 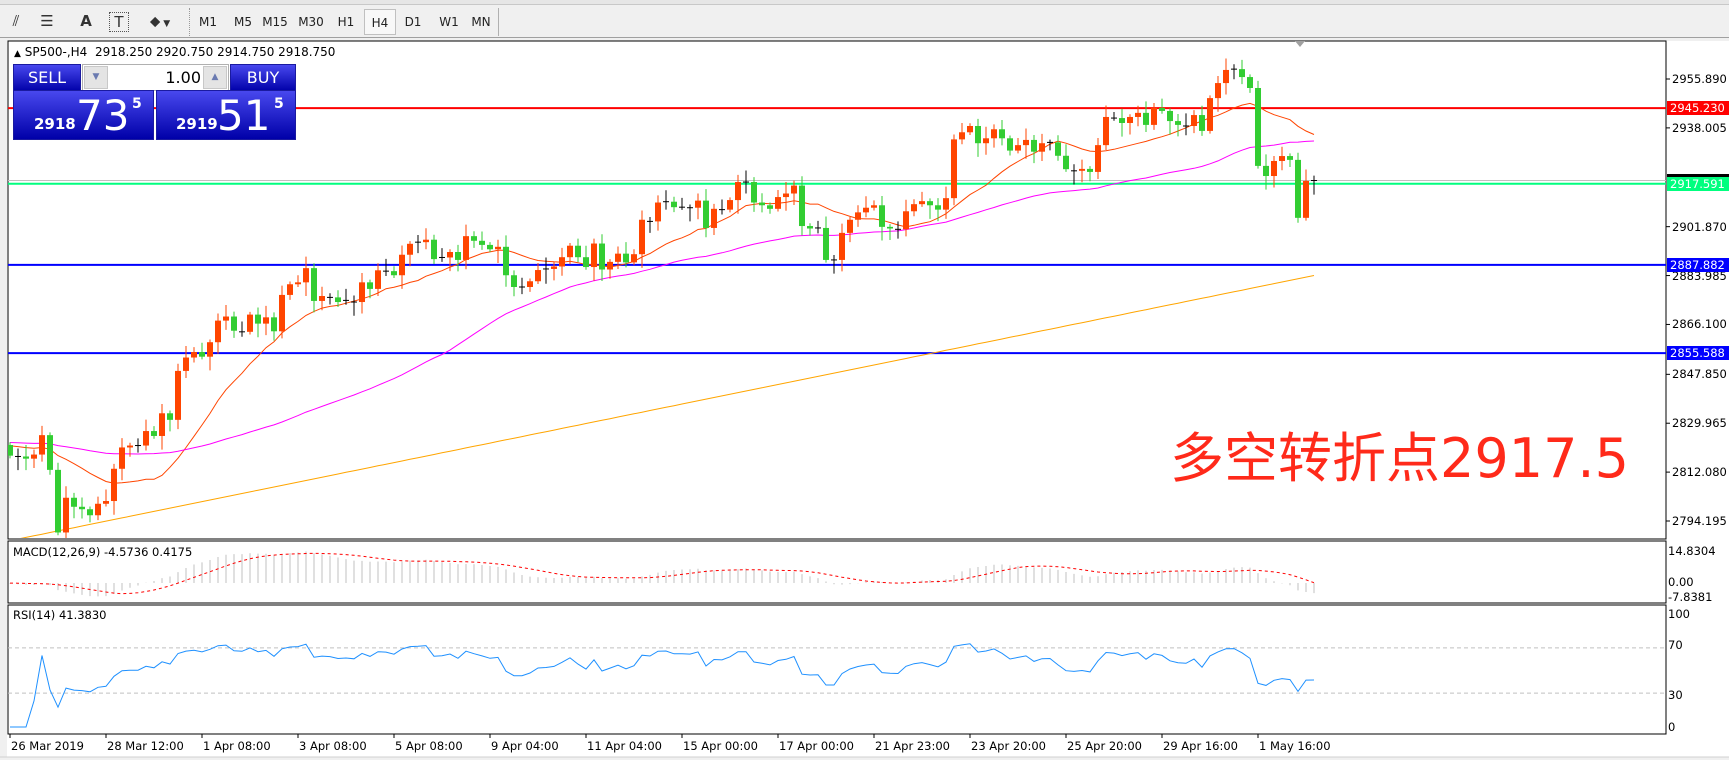 I want to click on sell-button: SELL, so click(x=47, y=77).